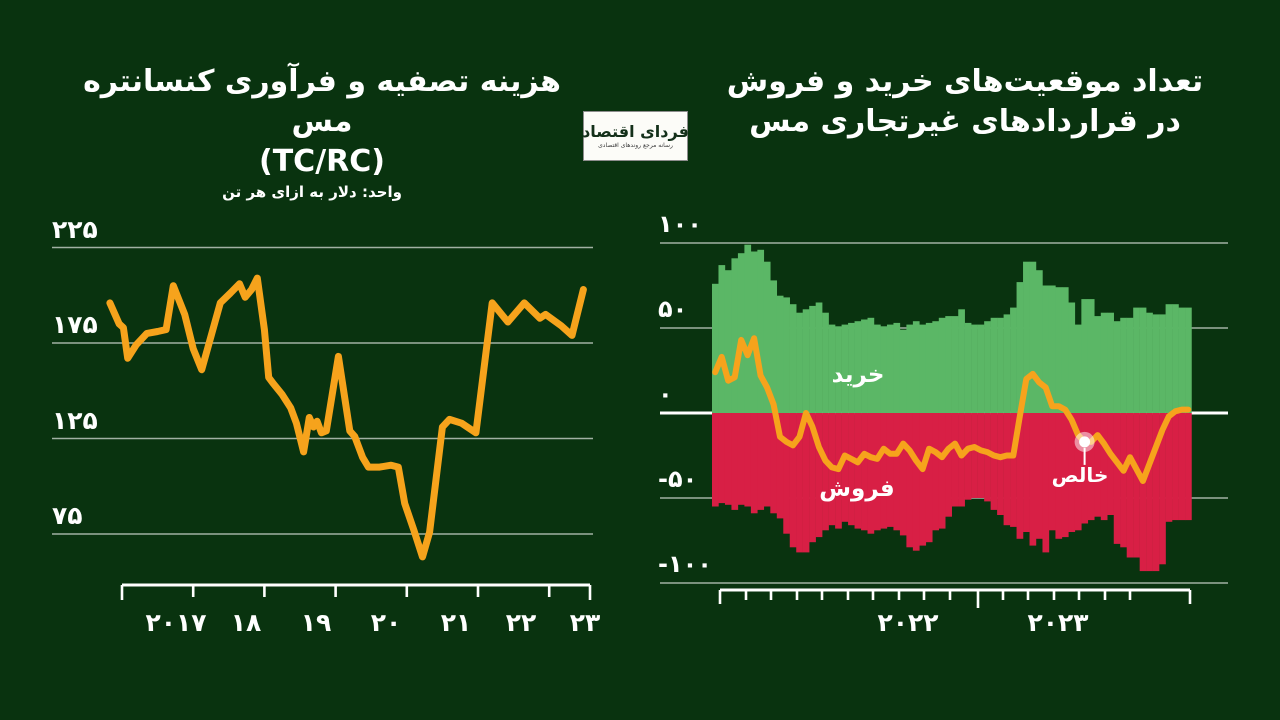 The image size is (1280, 720). Describe the element at coordinates (635, 145) in the screenshot. I see `logo-tagline: رسانه مرجع روندهای اقتصادی` at that location.